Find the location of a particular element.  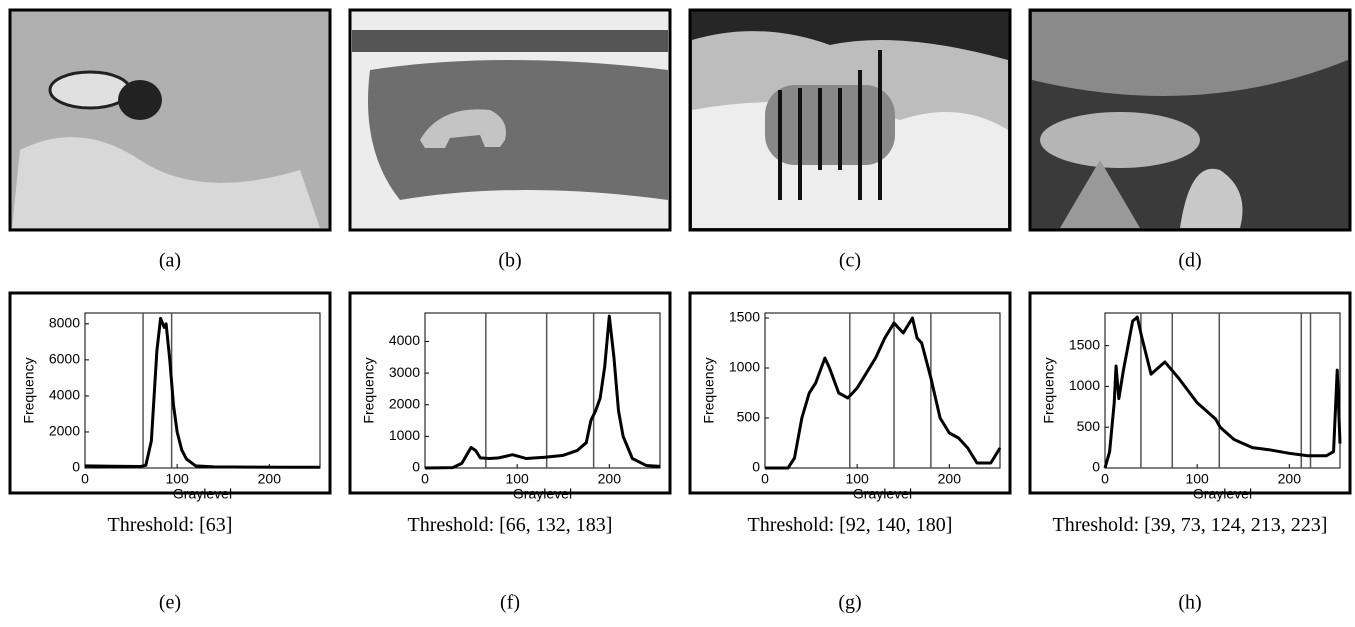

y-tick-label: 8000 is located at coordinates (64, 323).